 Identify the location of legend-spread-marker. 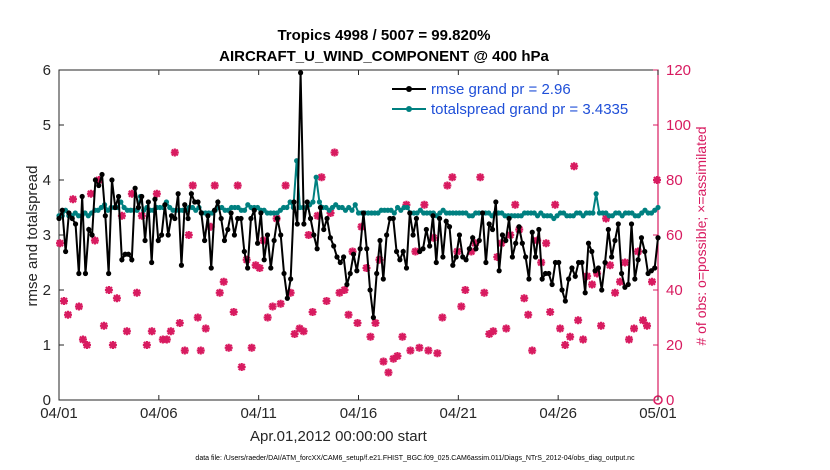
(409, 109).